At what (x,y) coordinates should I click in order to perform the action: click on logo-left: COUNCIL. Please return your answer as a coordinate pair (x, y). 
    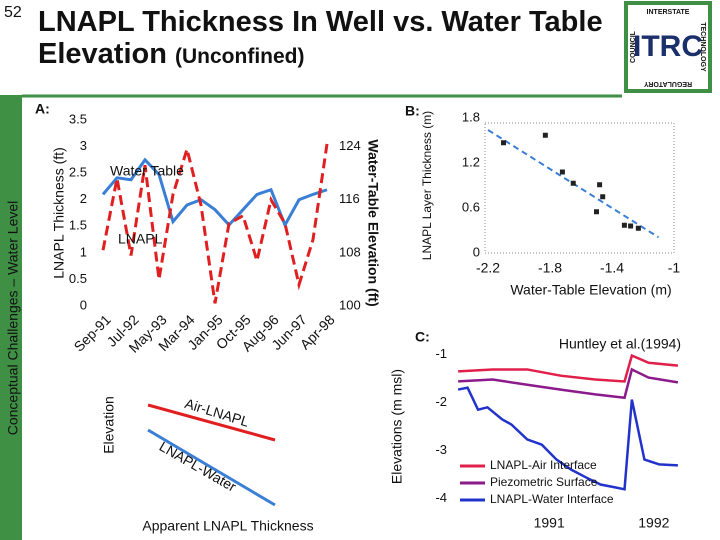
    Looking at the image, I should click on (633, 46).